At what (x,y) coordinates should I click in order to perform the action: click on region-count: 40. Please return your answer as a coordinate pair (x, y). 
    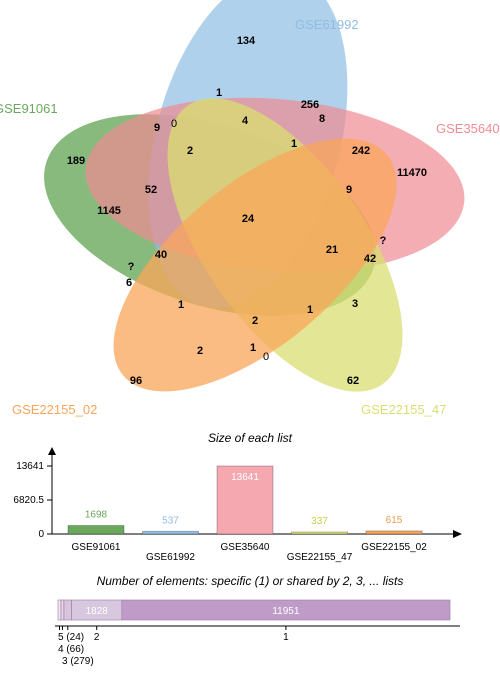
    Looking at the image, I should click on (161, 255).